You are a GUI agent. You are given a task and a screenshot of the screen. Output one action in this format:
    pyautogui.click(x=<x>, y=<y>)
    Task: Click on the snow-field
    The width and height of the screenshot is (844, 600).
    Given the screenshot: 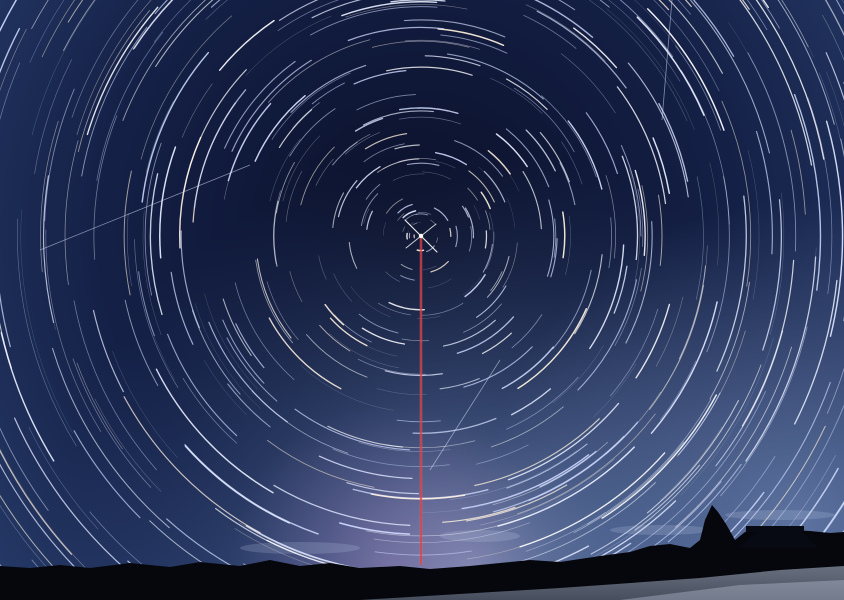 What is the action you would take?
    pyautogui.click(x=602, y=583)
    